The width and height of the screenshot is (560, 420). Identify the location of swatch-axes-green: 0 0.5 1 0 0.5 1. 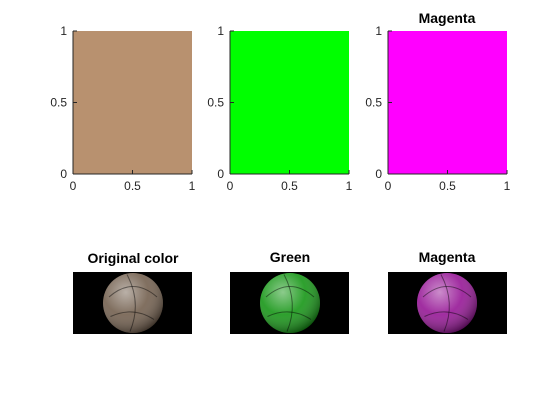
(279, 108).